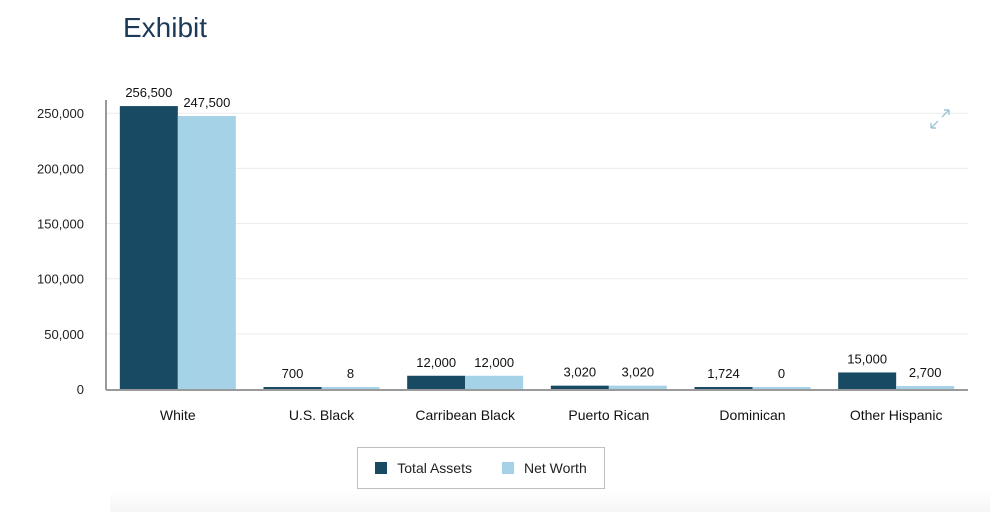  I want to click on x-tick-label: Dominican, so click(752, 415).